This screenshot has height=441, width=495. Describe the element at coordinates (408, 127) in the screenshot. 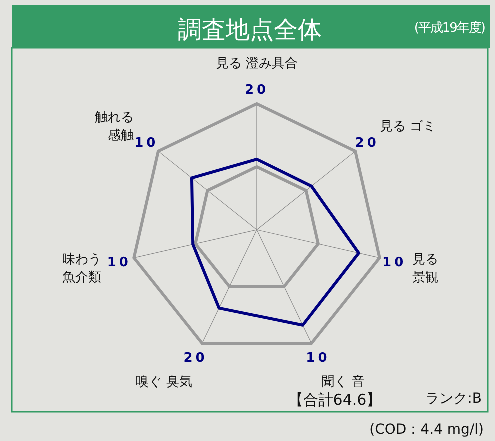

I see `spoke-label: 見る ゴミ` at that location.